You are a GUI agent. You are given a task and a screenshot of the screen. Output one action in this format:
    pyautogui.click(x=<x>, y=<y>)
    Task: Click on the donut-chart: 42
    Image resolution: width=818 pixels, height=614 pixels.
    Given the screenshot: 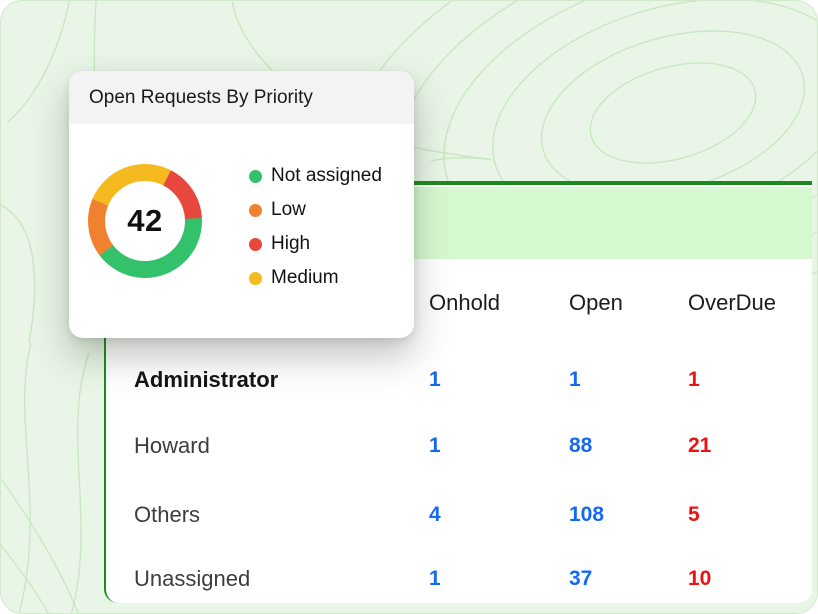 What is the action you would take?
    pyautogui.click(x=145, y=221)
    